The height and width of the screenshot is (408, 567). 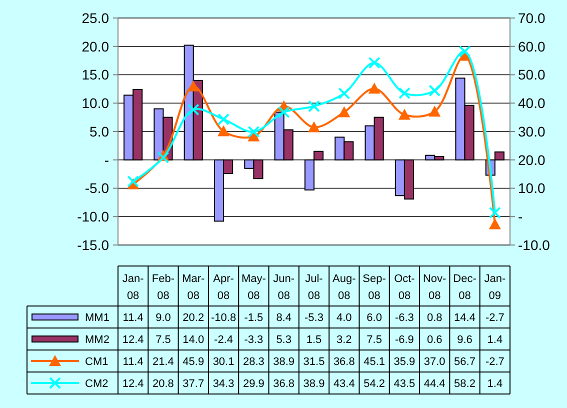 What do you see at coordinates (97, 318) in the screenshot?
I see `legend-label: MM1` at bounding box center [97, 318].